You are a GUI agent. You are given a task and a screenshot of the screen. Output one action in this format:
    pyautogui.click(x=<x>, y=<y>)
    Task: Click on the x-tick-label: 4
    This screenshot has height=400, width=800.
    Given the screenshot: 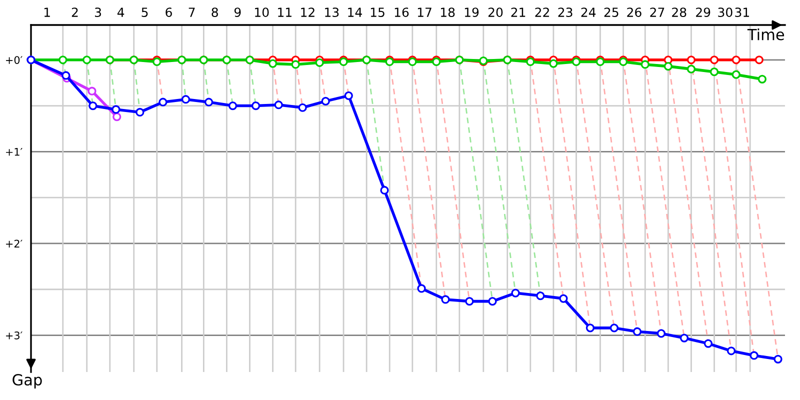 What is the action you would take?
    pyautogui.click(x=120, y=12)
    